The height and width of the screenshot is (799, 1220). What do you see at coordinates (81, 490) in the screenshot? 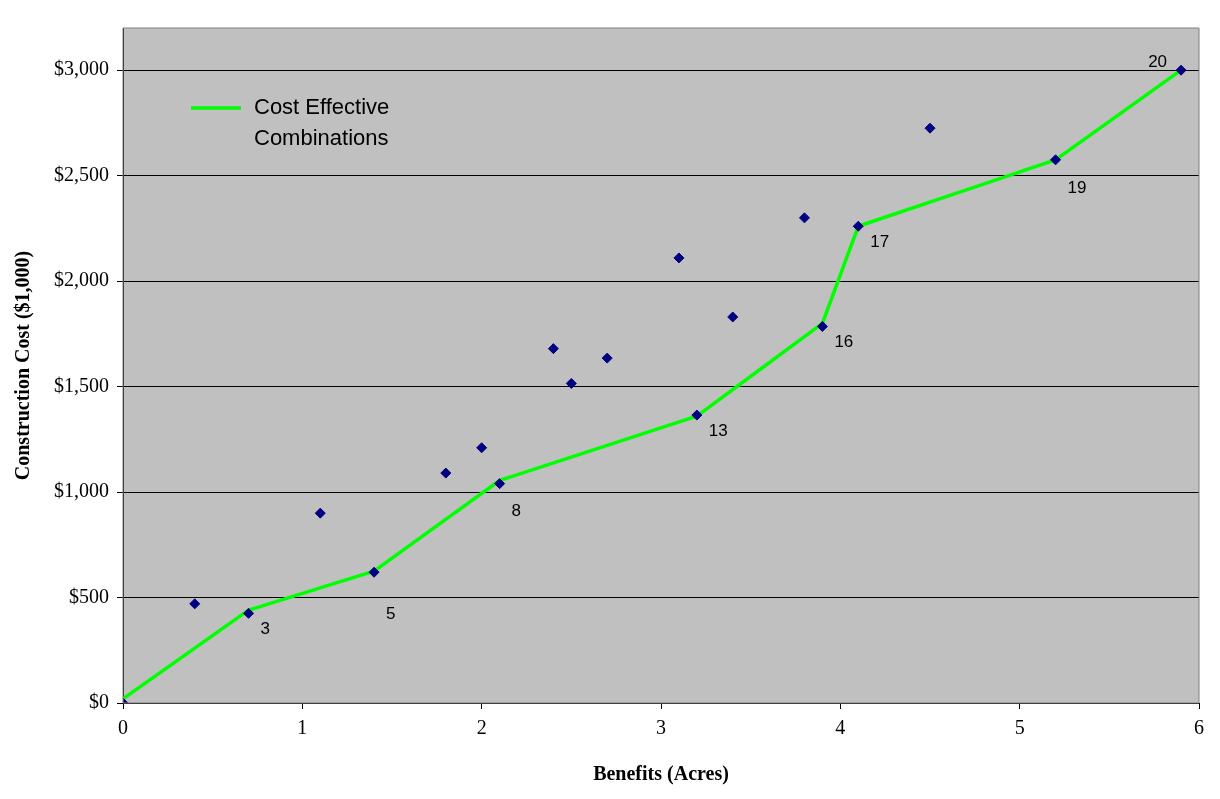
I see `y-tick-label: $1,000` at bounding box center [81, 490].